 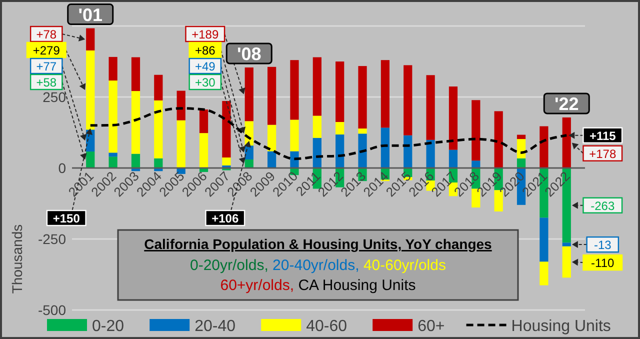 I want to click on y-tick-label: -500, so click(x=52, y=310).